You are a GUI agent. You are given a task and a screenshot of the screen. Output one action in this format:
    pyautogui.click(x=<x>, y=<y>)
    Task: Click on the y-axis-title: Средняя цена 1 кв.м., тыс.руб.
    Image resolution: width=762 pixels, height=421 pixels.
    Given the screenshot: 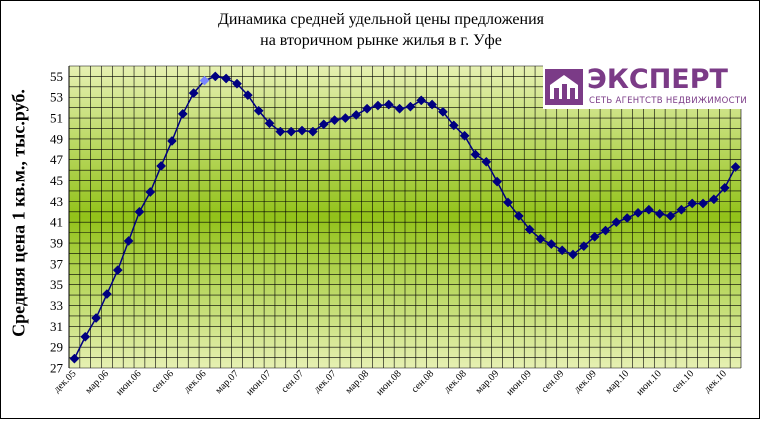 What is the action you would take?
    pyautogui.click(x=18, y=213)
    